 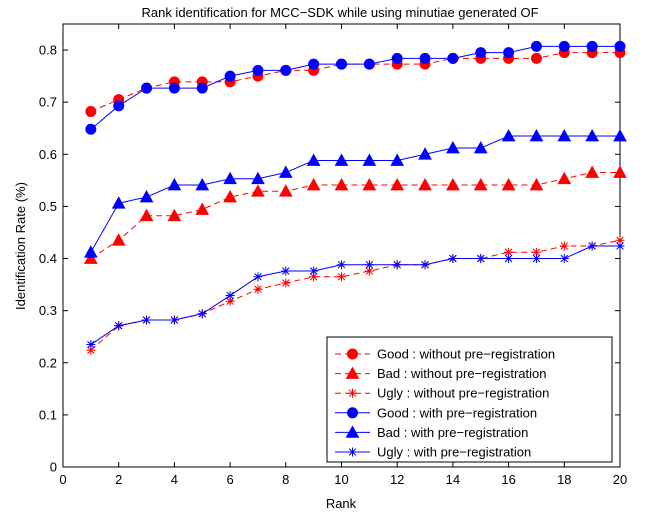 What do you see at coordinates (452, 432) in the screenshot?
I see `legend-label: Bad : with pre−registration` at bounding box center [452, 432].